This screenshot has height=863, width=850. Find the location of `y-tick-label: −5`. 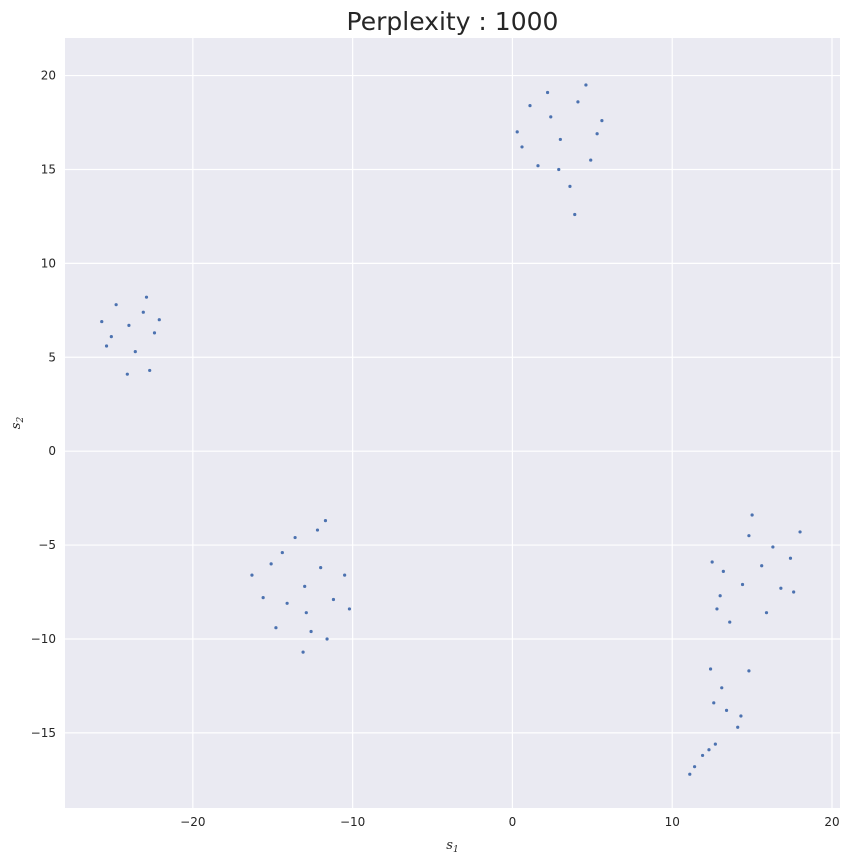

y-tick-label: −5 is located at coordinates (47, 545).